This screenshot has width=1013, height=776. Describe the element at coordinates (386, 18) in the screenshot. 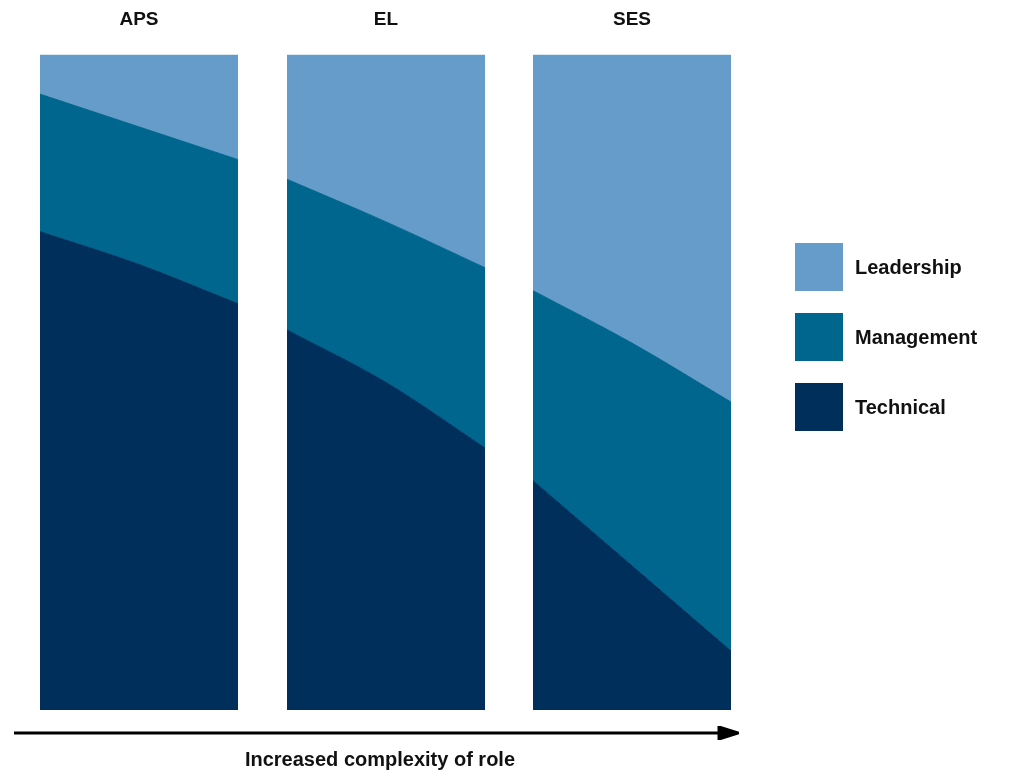

I see `chart-title: EL` at that location.